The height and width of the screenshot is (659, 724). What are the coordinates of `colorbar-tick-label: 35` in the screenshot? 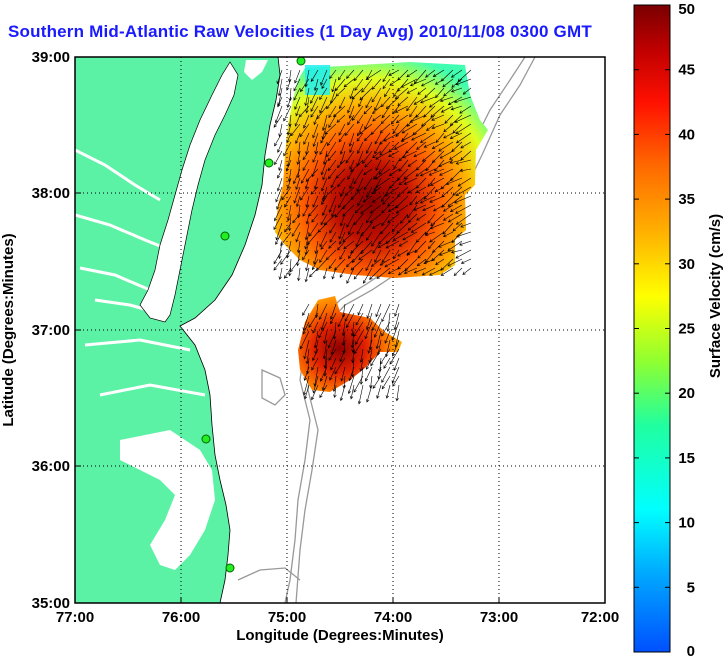 It's located at (686, 199).